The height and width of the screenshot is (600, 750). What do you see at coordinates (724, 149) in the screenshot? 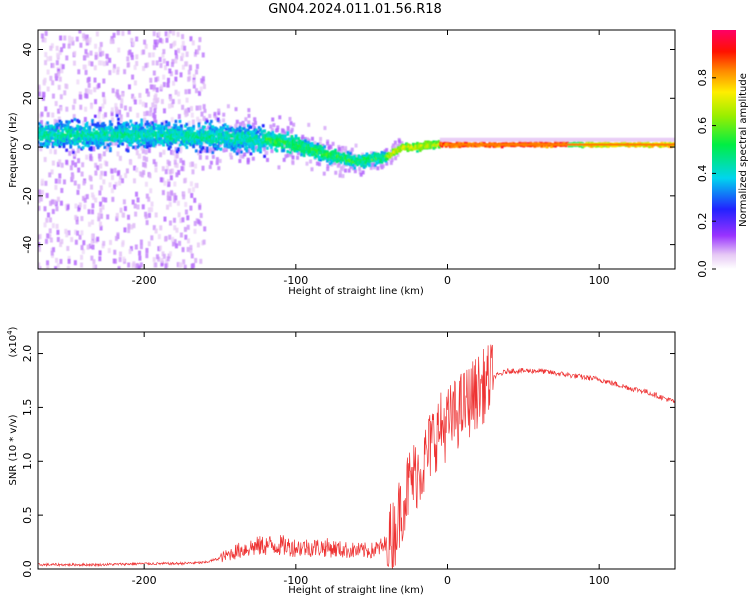
I see `colorbar-gradient` at bounding box center [724, 149].